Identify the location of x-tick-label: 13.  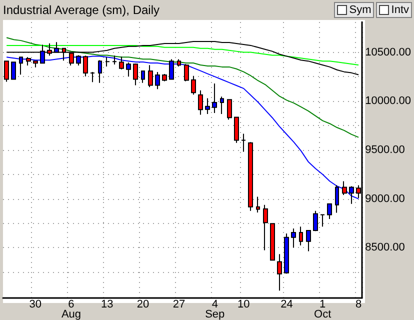
(107, 304).